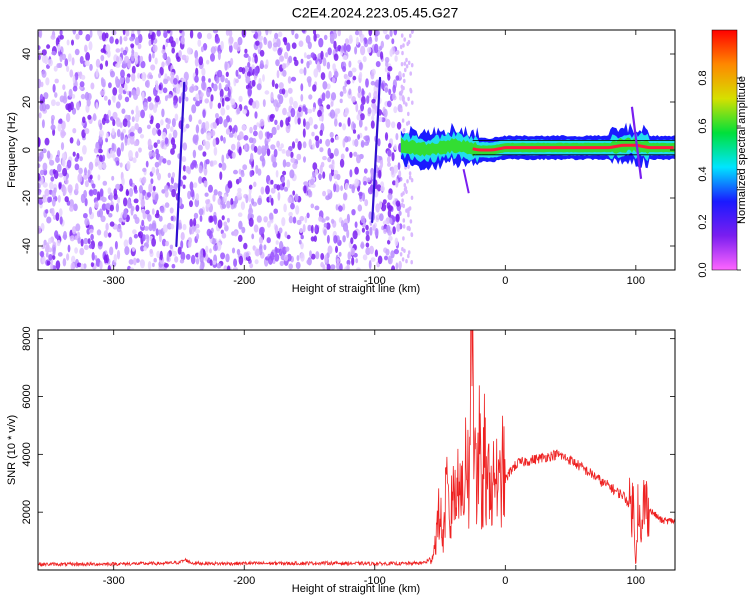  I want to click on signal-band-core, so click(573, 147).